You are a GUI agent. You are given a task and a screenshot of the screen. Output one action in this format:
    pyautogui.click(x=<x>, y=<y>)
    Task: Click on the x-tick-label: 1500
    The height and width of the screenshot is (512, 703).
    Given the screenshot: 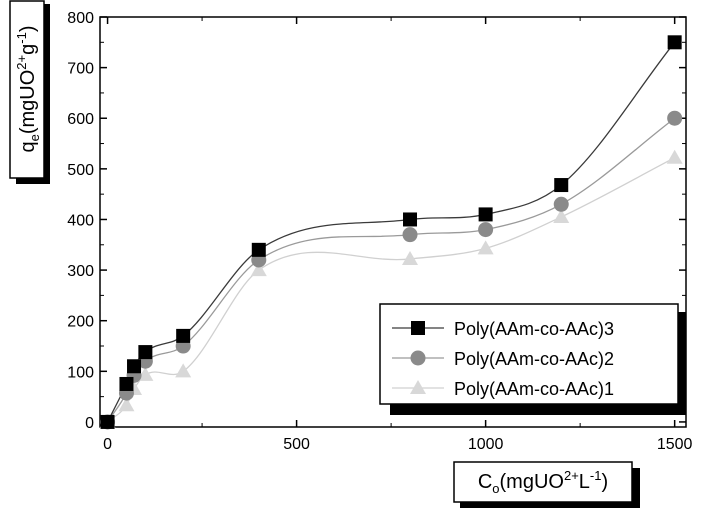 What is the action you would take?
    pyautogui.click(x=675, y=444)
    